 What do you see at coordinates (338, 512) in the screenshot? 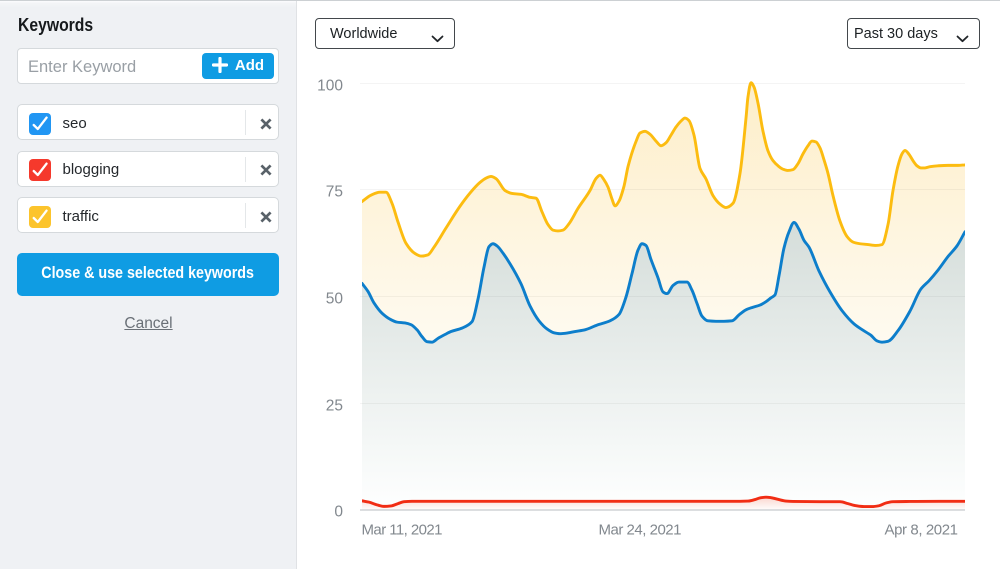
I see `svg-text: 0` at bounding box center [338, 512].